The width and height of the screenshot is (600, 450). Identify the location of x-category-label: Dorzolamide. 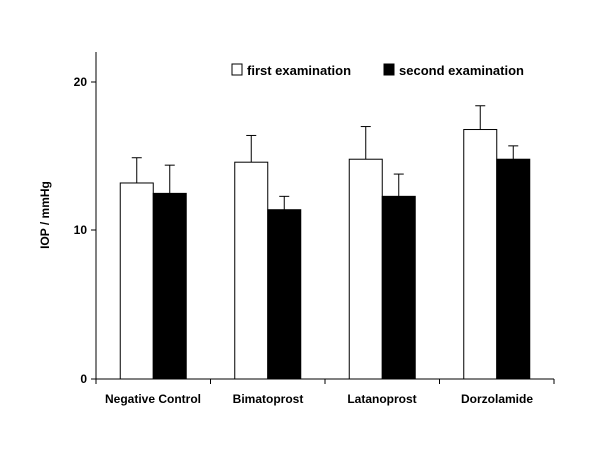
(497, 399).